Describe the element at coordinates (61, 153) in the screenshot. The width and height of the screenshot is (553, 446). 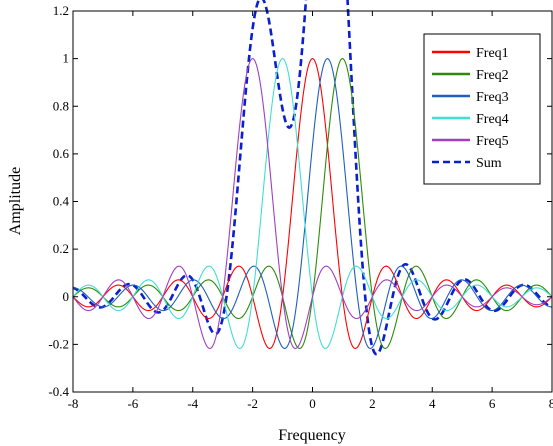
I see `y-tick-label: 0.6` at that location.